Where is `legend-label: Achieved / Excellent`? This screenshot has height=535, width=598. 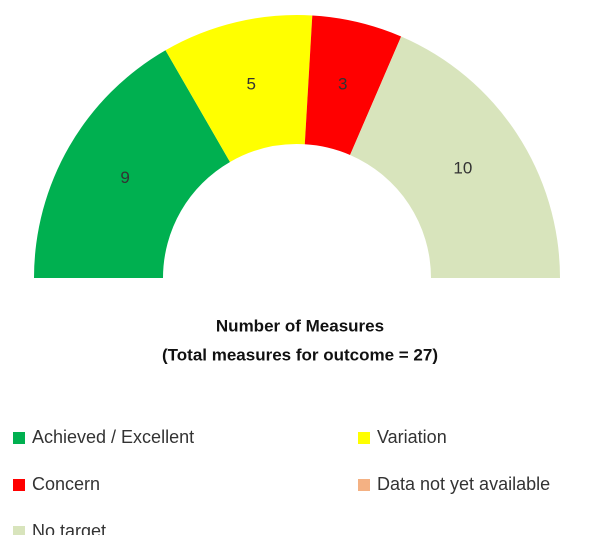 legend-label: Achieved / Excellent is located at coordinates (113, 437).